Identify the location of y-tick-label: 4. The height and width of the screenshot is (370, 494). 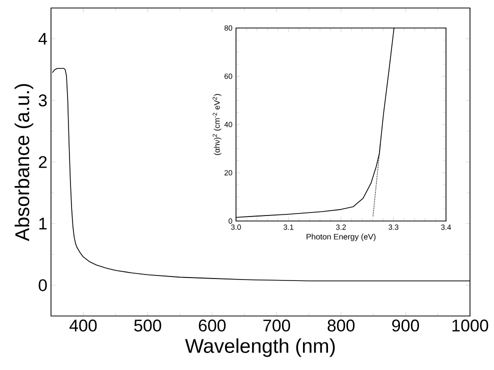
(42, 38).